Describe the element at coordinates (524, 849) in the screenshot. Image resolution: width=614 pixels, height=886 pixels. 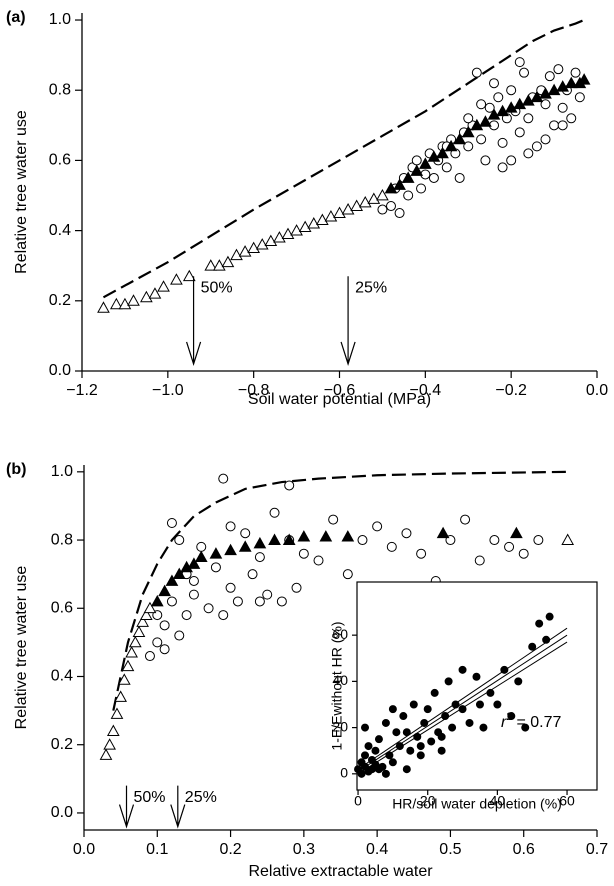
I see `x-tick-label: 0.6` at that location.